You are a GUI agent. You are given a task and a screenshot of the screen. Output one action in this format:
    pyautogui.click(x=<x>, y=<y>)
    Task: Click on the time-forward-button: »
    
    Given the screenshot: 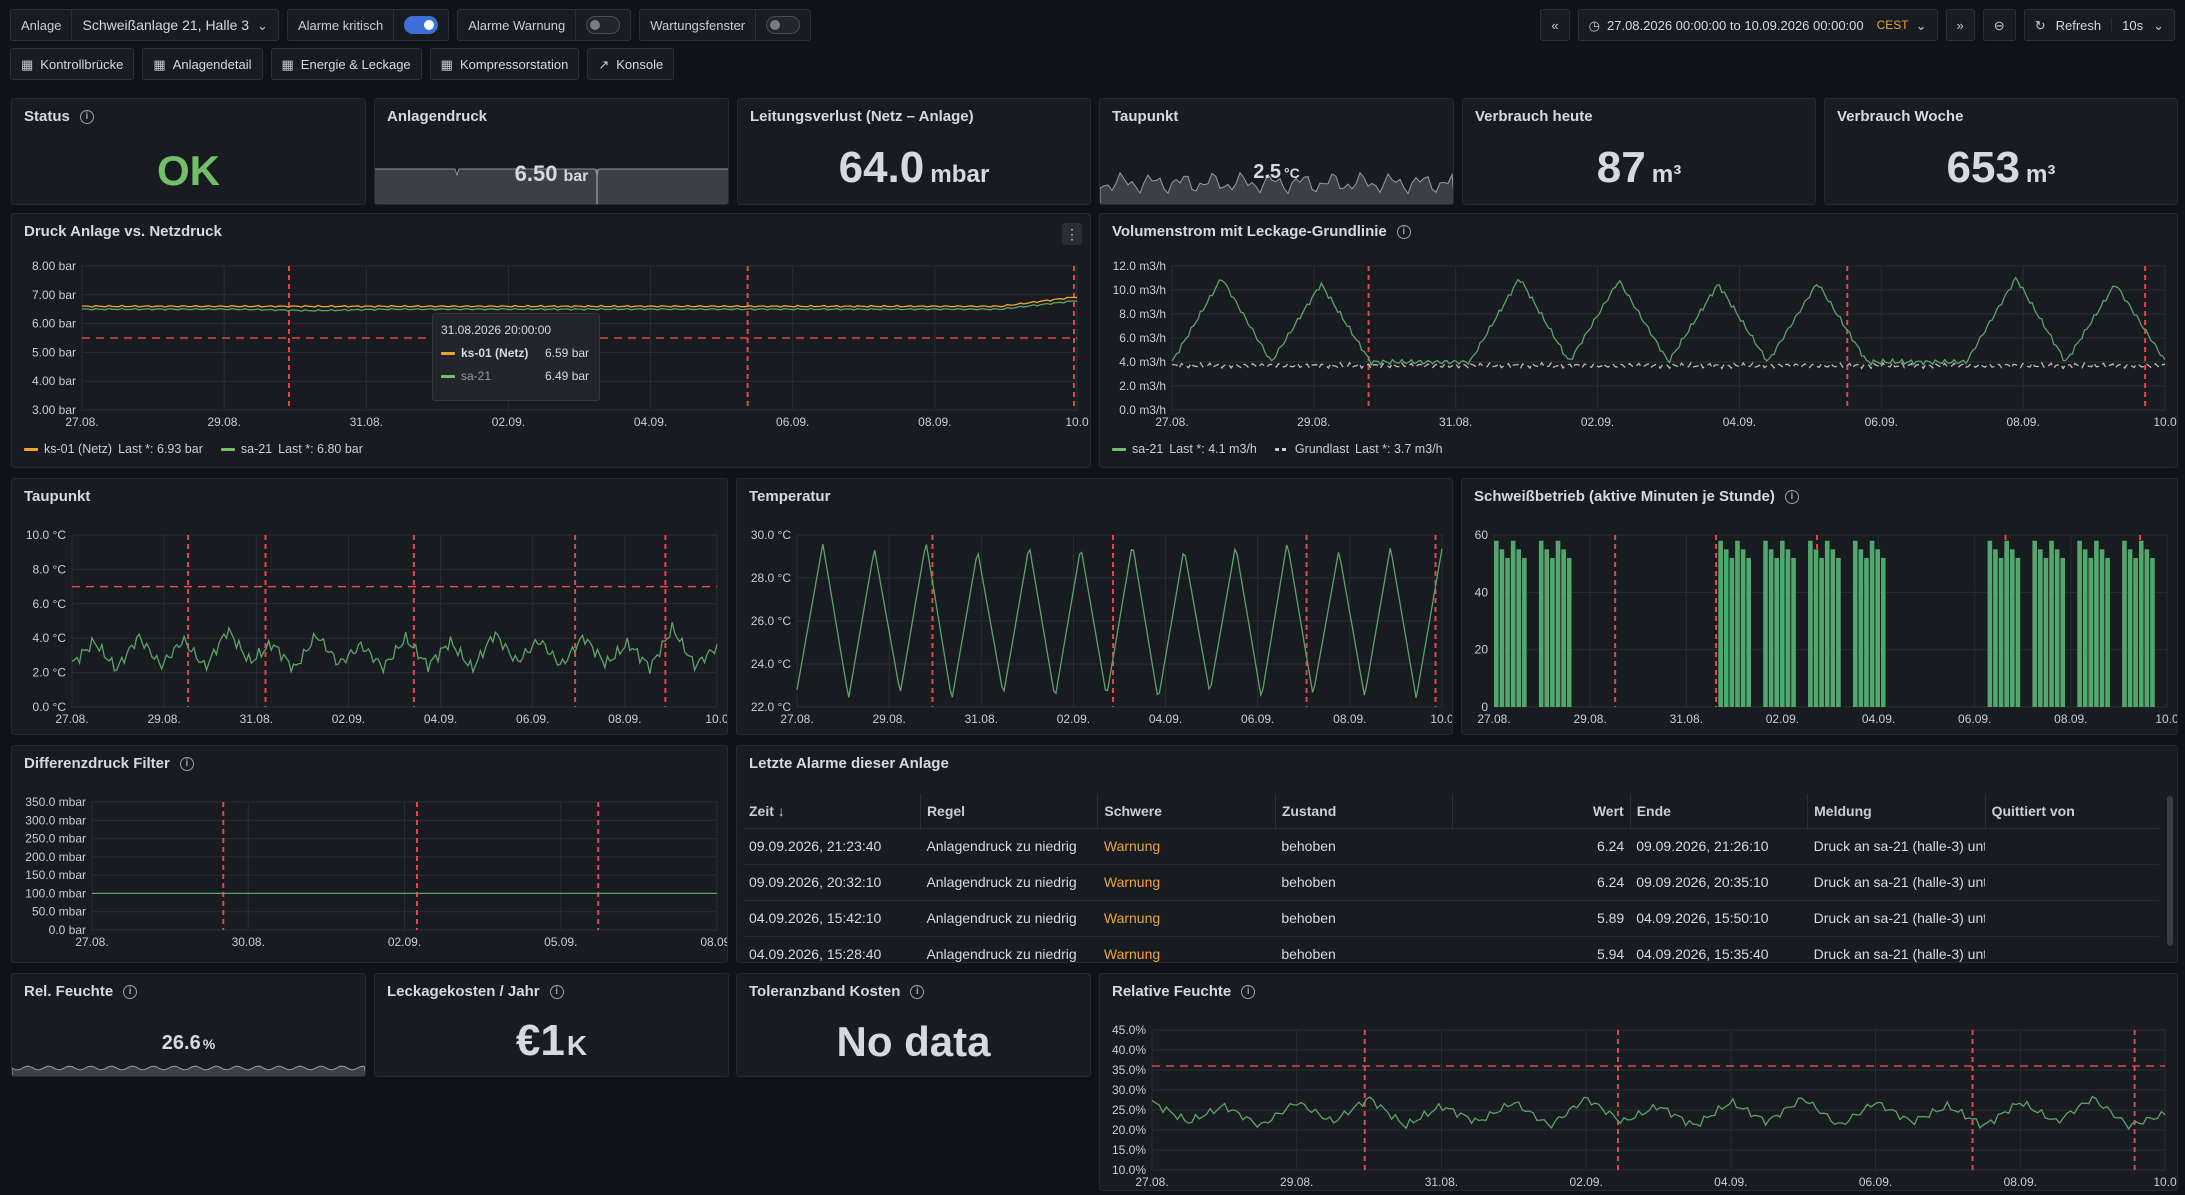 What is the action you would take?
    pyautogui.click(x=1960, y=25)
    